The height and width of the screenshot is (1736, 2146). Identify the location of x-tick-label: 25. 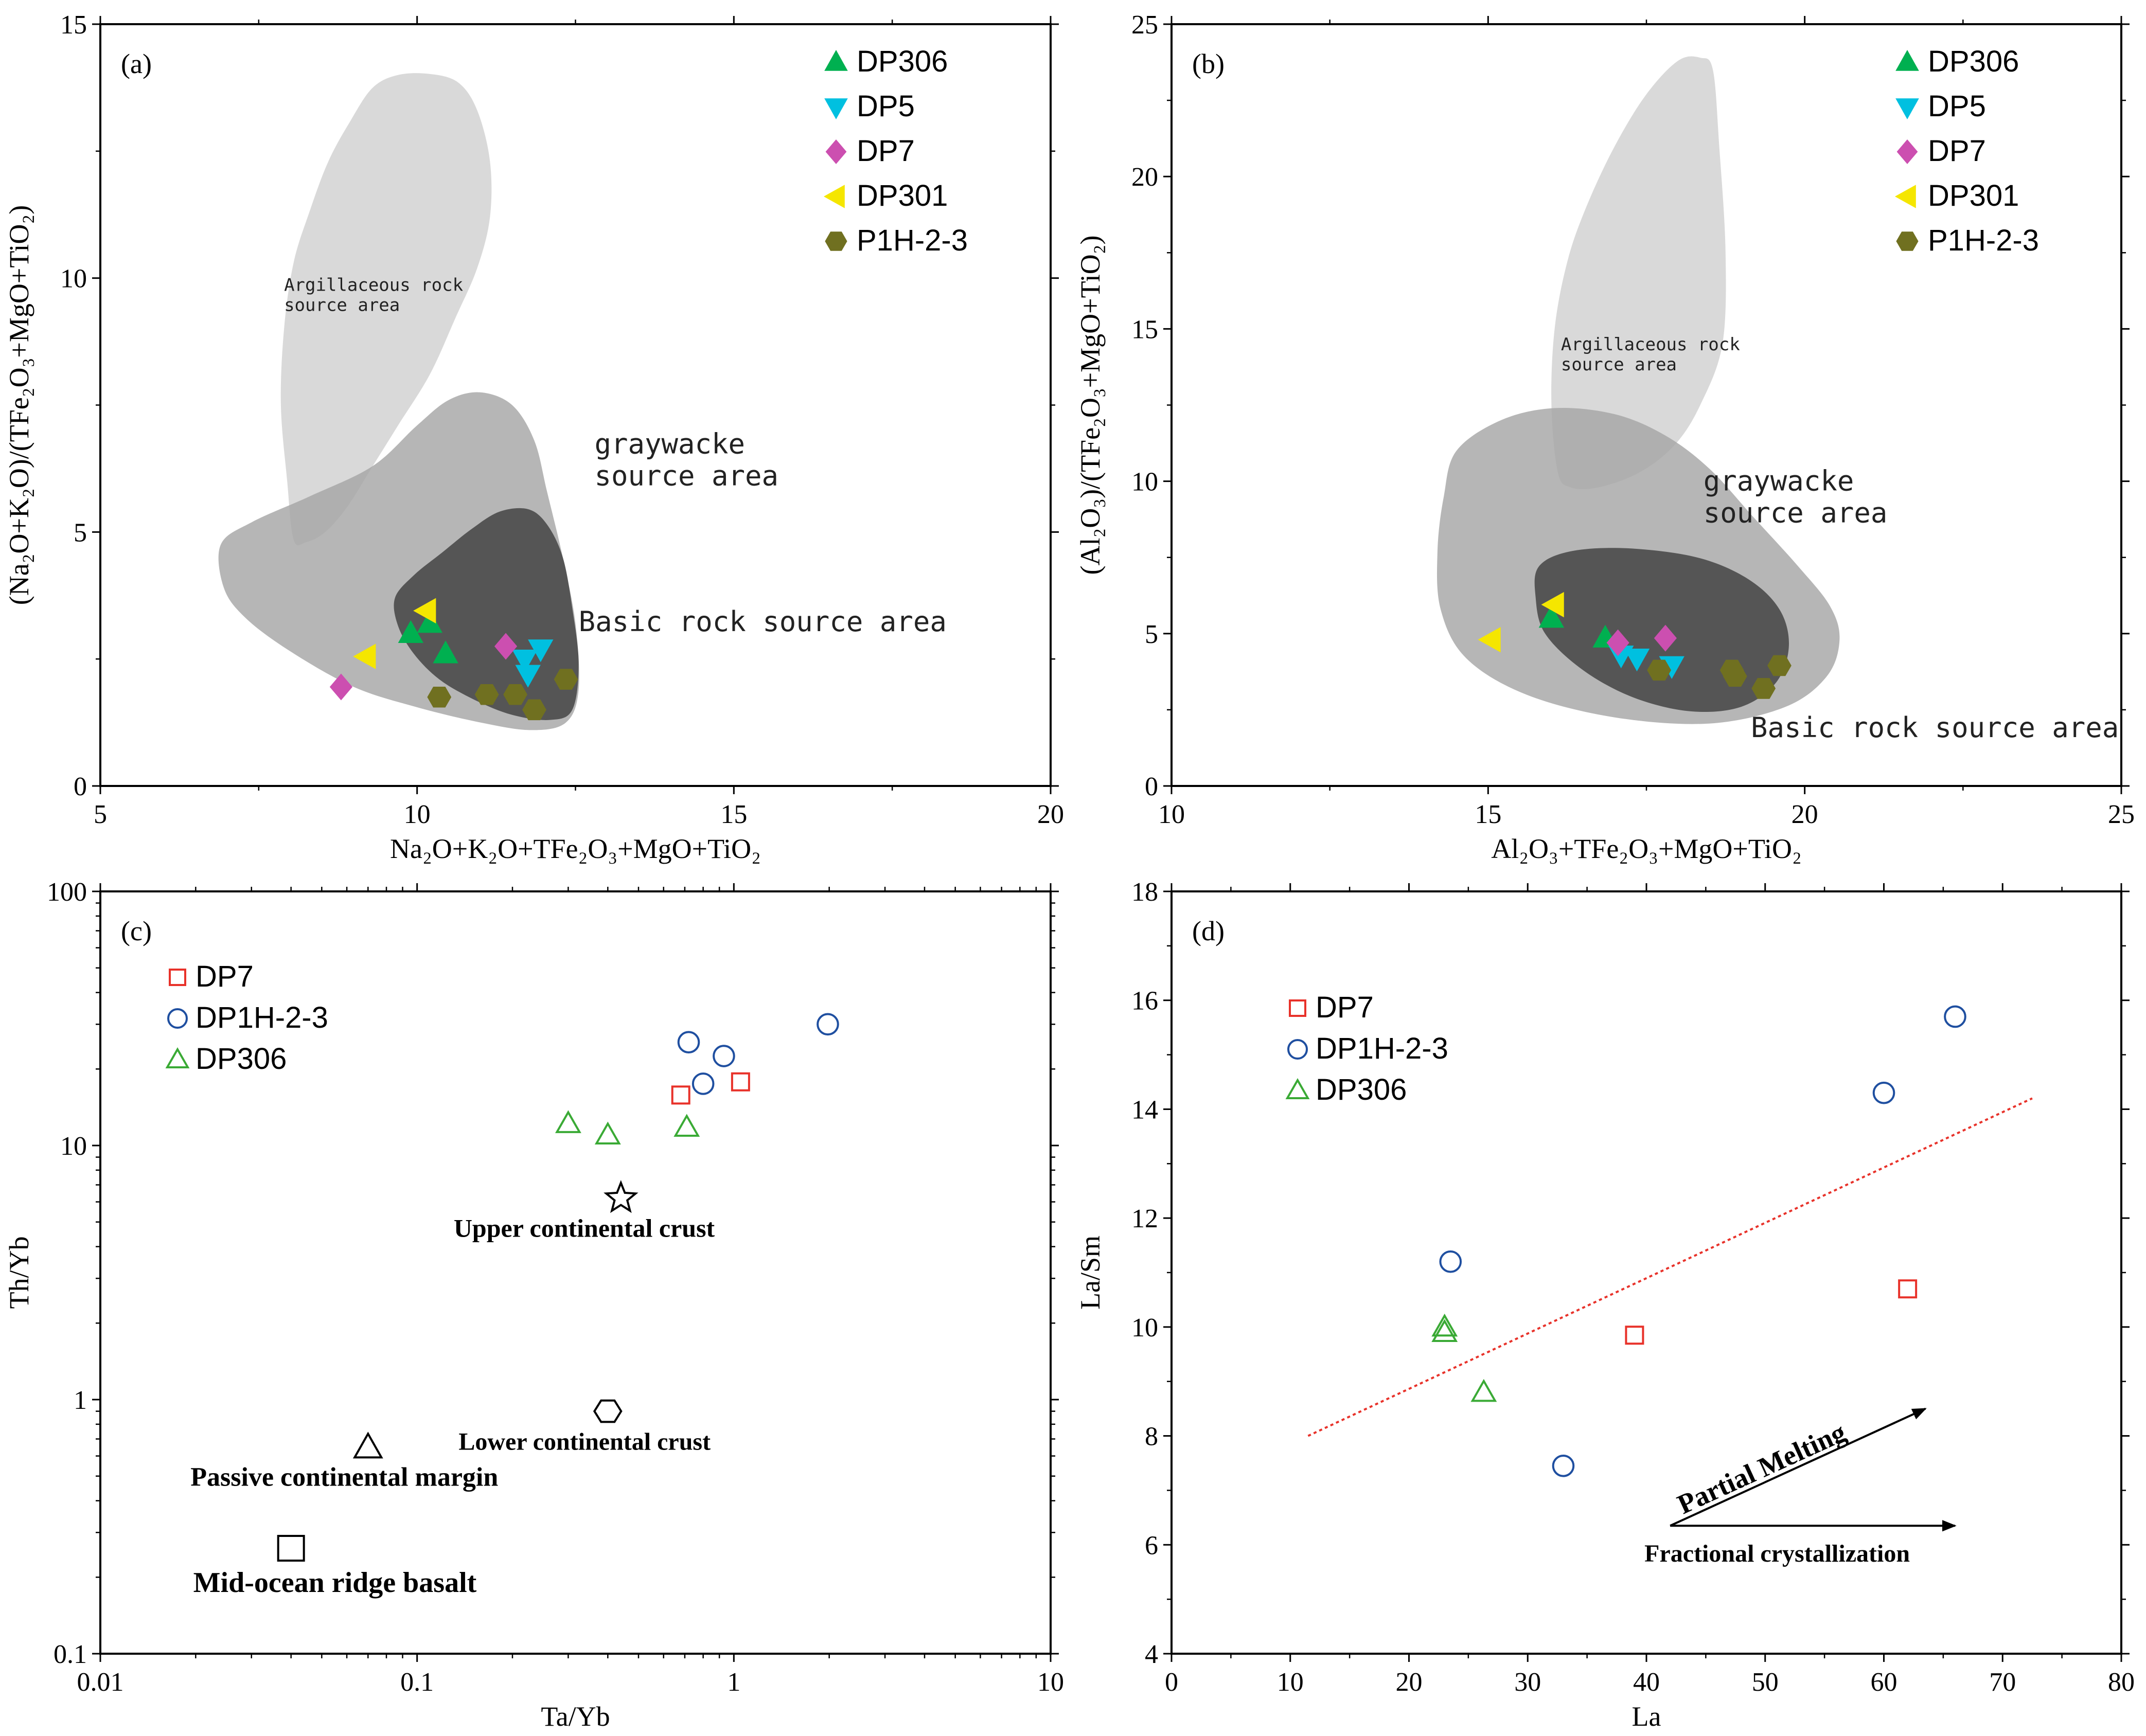
(2121, 814).